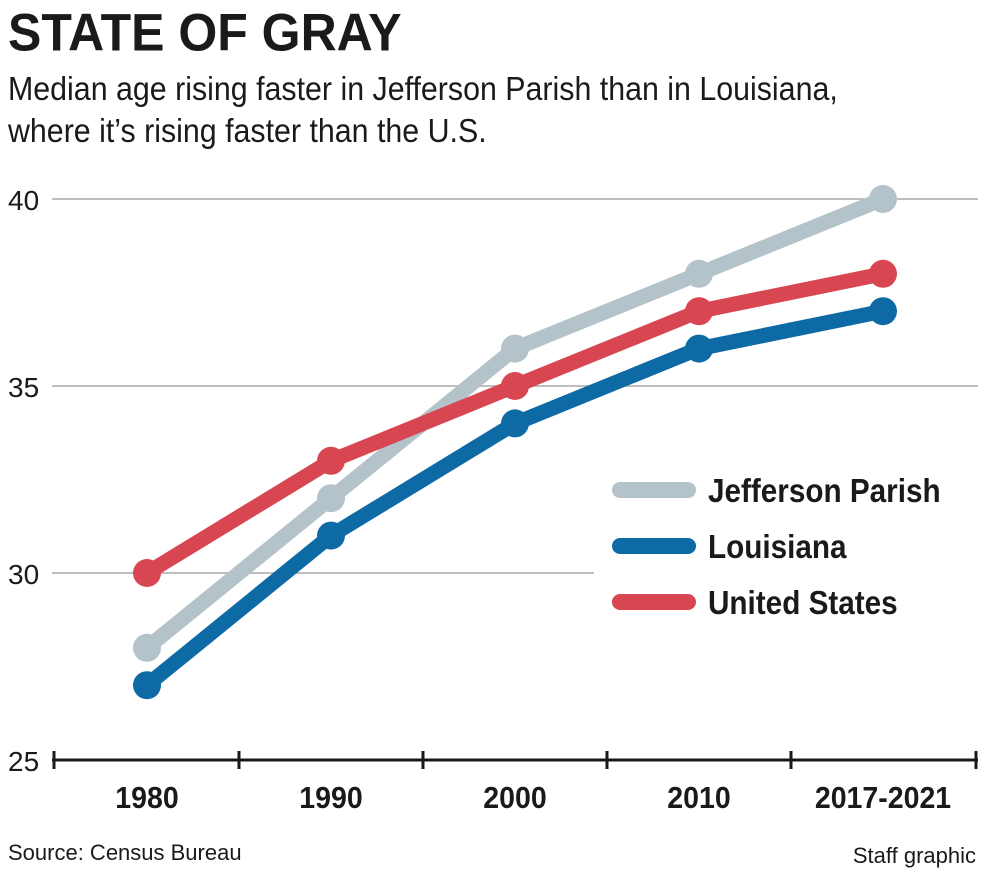 The height and width of the screenshot is (872, 990). What do you see at coordinates (777, 547) in the screenshot?
I see `legend-label-louisiana: Louisiana` at bounding box center [777, 547].